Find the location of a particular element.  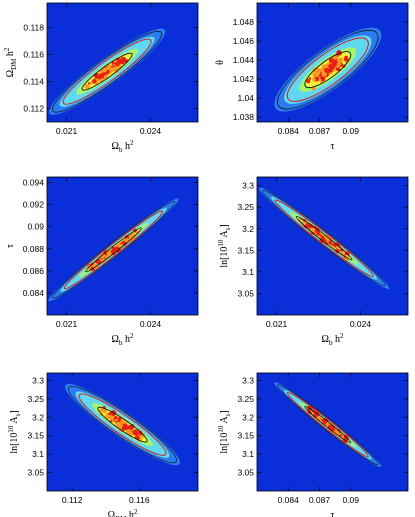

y-tick-label: 3.1 is located at coordinates (248, 454).